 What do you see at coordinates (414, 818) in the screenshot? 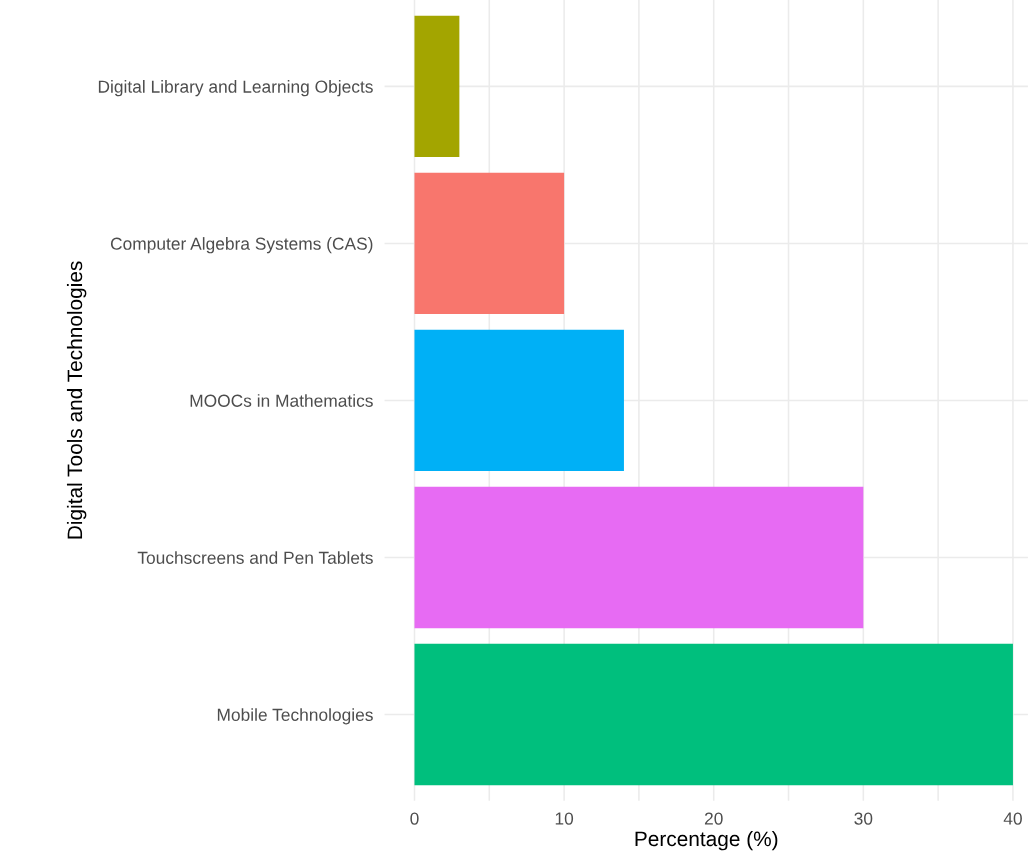
I see `x-tick-label: 0` at bounding box center [414, 818].